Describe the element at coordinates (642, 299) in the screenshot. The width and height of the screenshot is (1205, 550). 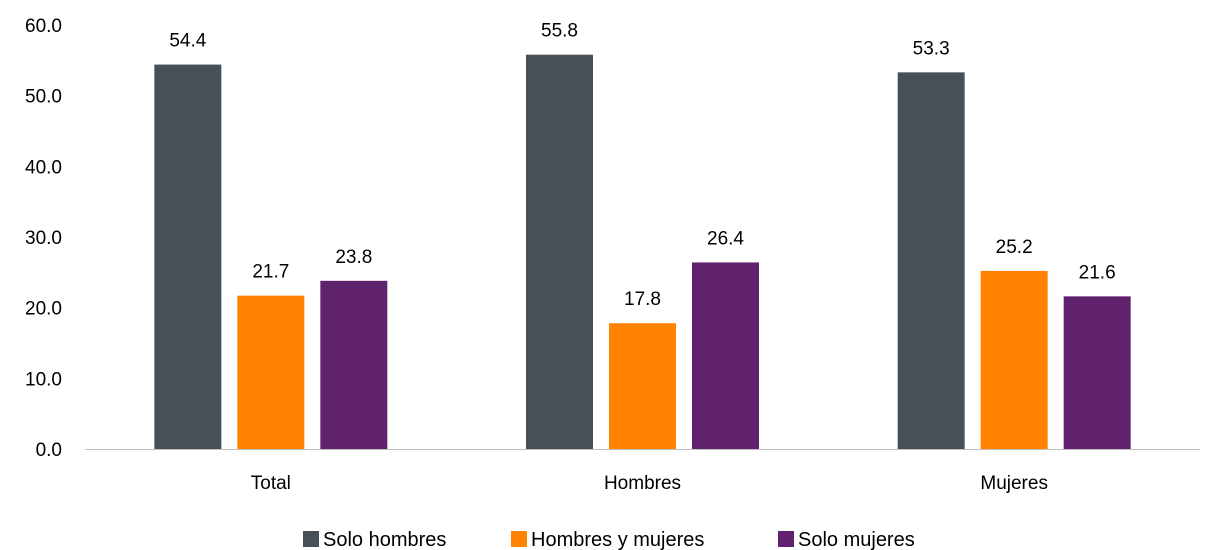
I see `data-label: 17.8` at that location.